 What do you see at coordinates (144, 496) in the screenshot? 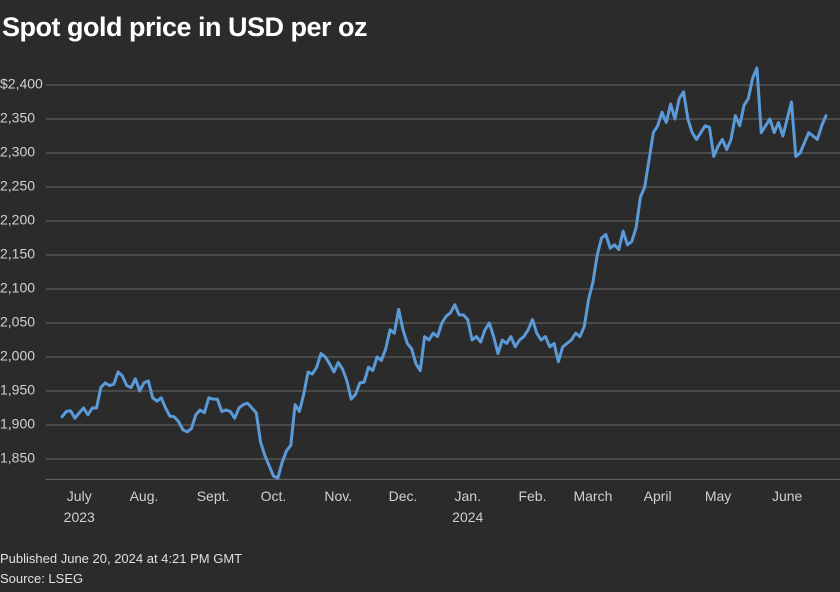
I see `x-tick-label: Aug.` at bounding box center [144, 496].